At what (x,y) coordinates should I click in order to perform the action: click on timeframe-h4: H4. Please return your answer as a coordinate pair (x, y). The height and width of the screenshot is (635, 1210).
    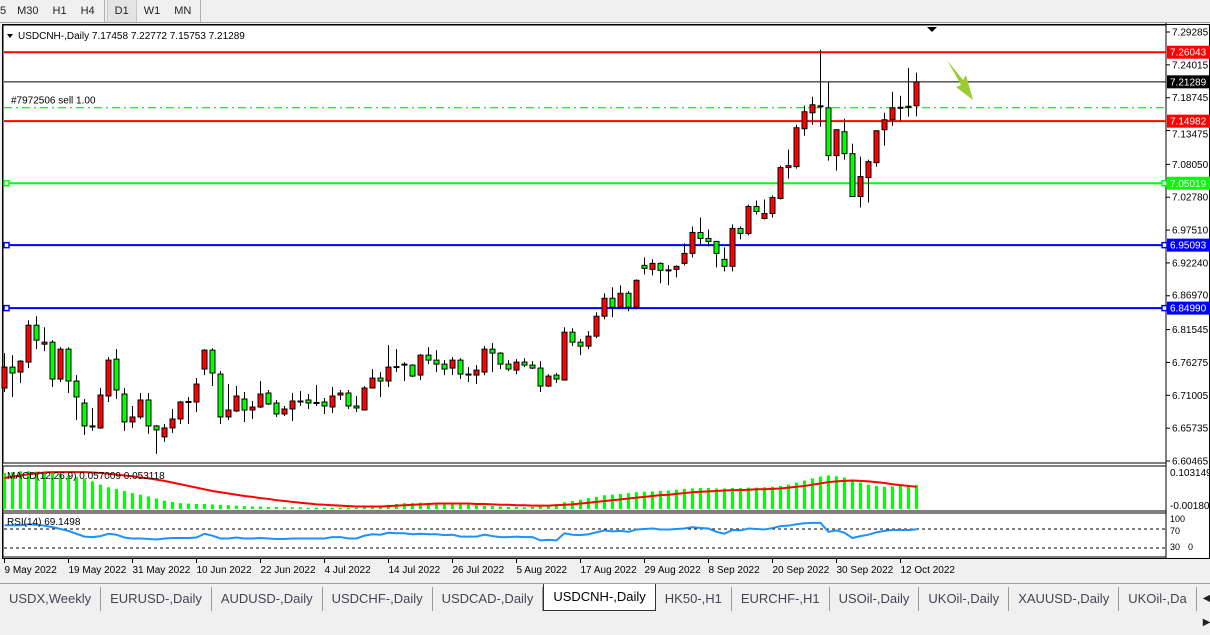
    Looking at the image, I should click on (87, 11).